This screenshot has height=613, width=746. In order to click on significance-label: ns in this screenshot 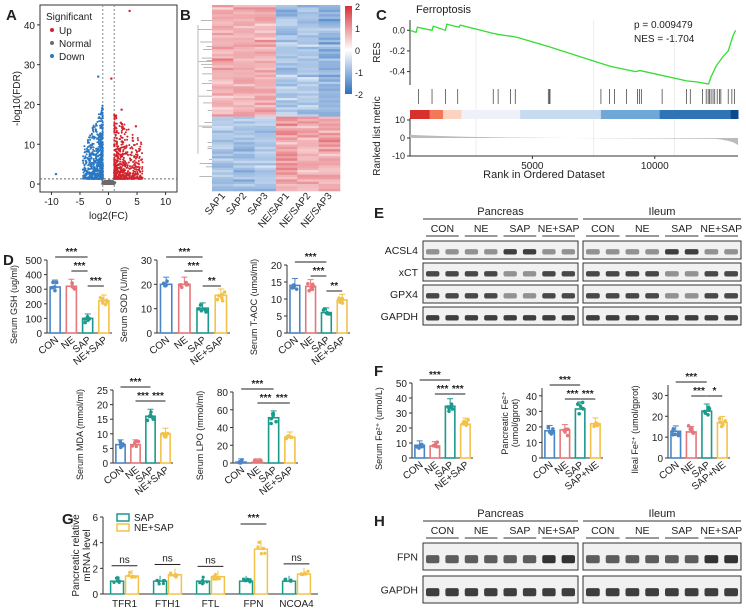, I will do `click(210, 560)`.